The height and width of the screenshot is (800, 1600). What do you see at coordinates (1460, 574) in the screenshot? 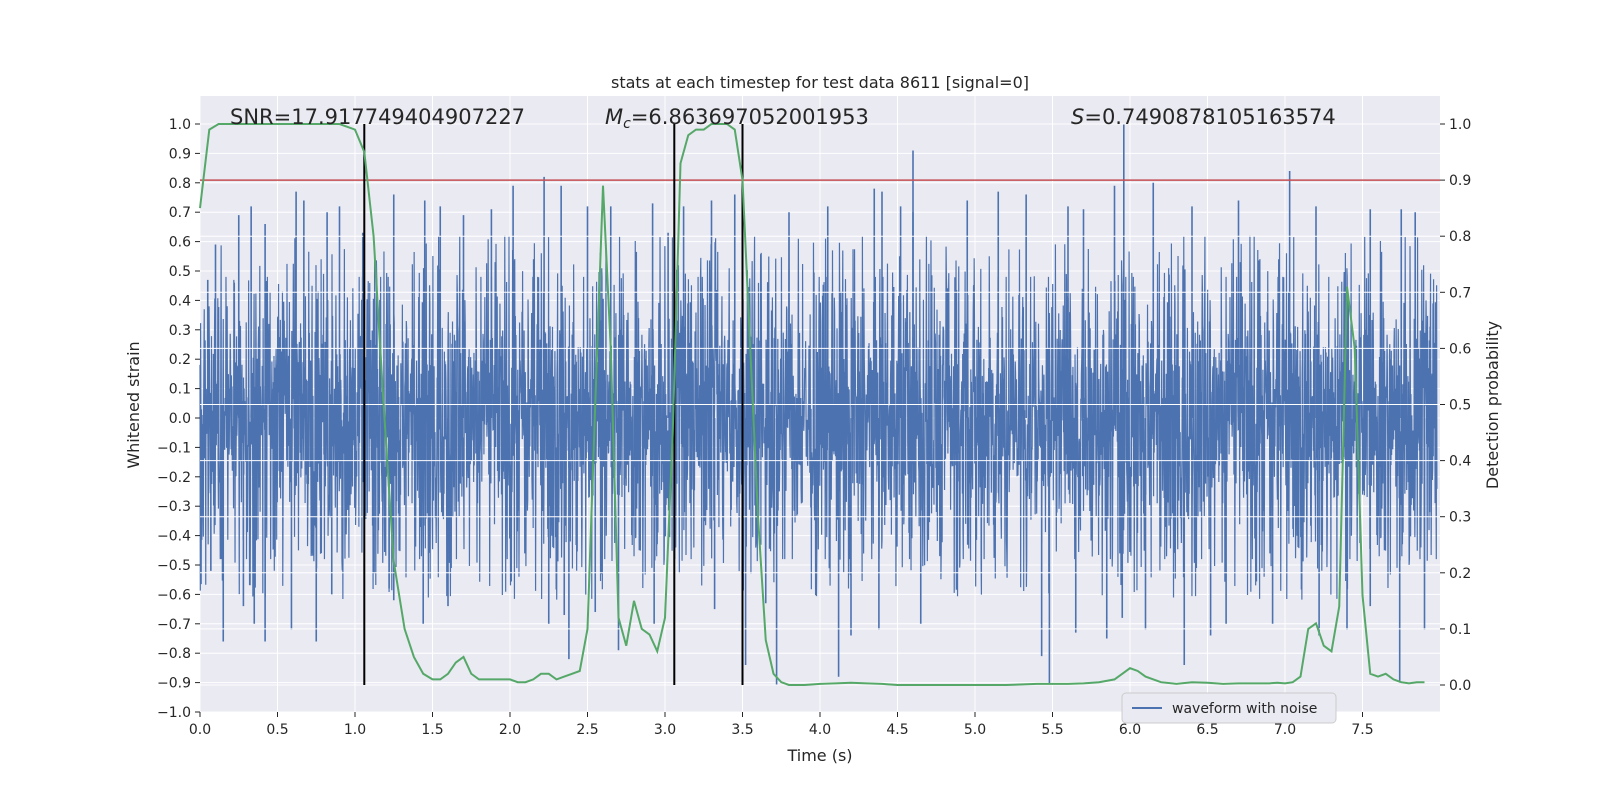
I see `y2-tick-label: 0.2` at bounding box center [1460, 574].